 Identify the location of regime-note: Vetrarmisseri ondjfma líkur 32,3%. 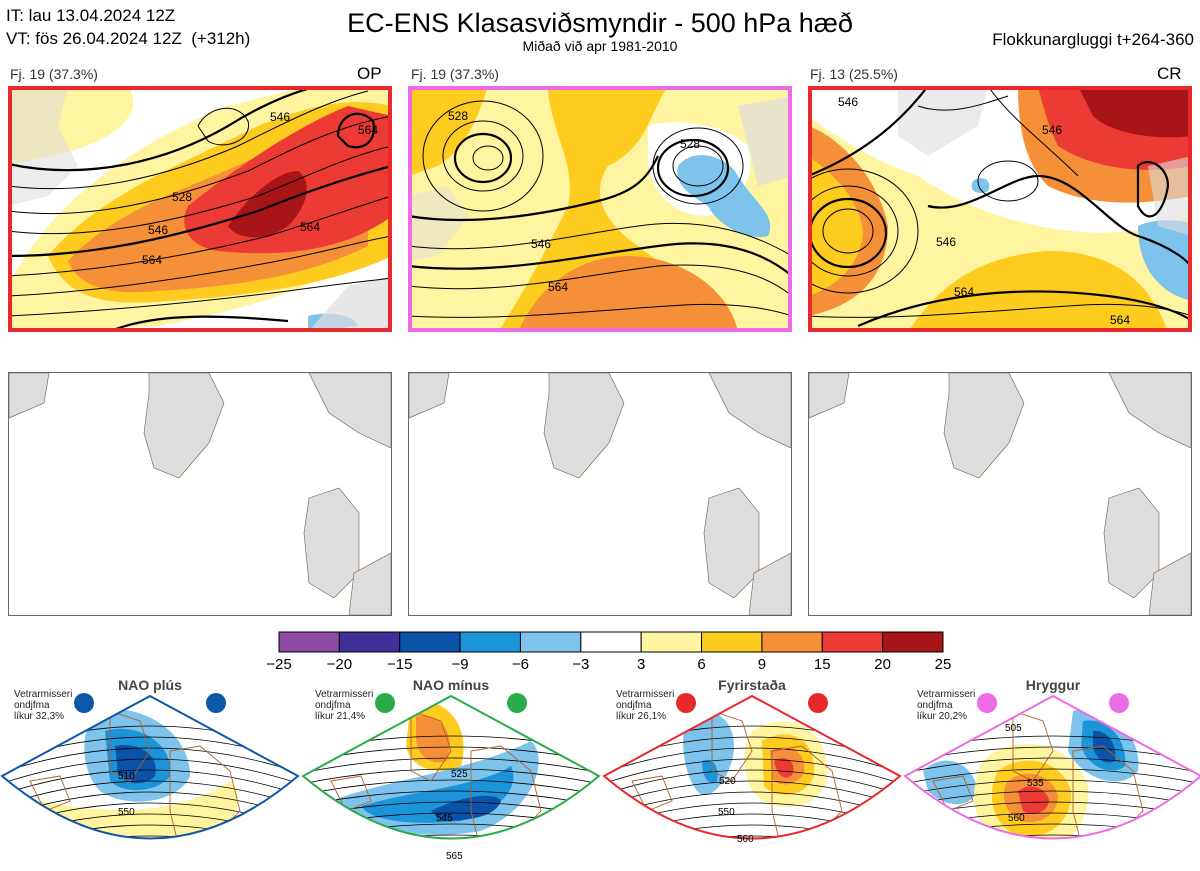
(43, 705).